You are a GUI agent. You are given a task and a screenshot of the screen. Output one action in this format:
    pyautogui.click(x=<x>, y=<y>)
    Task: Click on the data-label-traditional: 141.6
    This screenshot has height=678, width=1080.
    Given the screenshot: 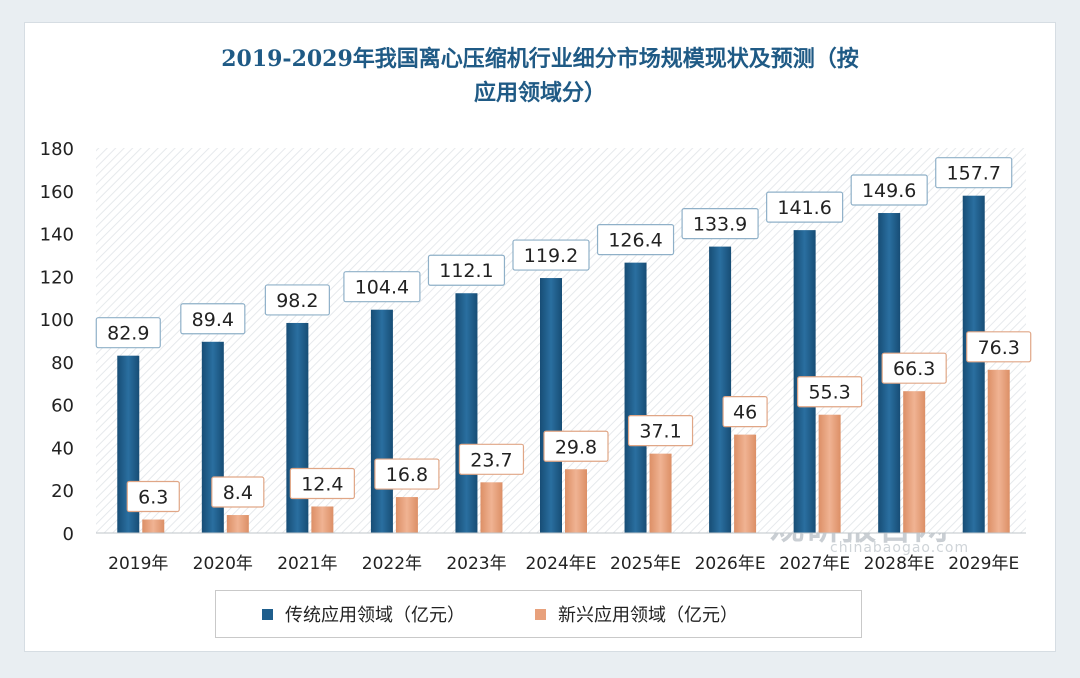 What is the action you would take?
    pyautogui.click(x=804, y=208)
    